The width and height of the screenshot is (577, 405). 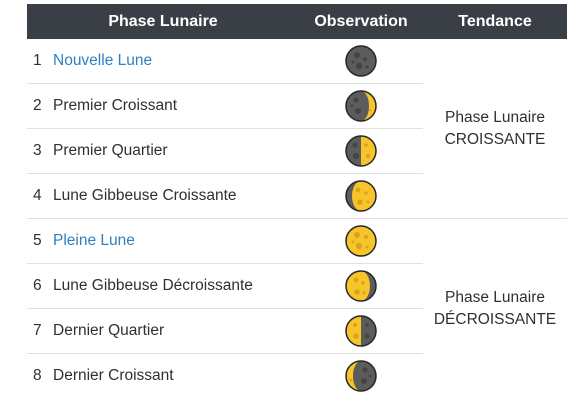 I want to click on phase-cell: 2 Premier Croissant, so click(x=163, y=106).